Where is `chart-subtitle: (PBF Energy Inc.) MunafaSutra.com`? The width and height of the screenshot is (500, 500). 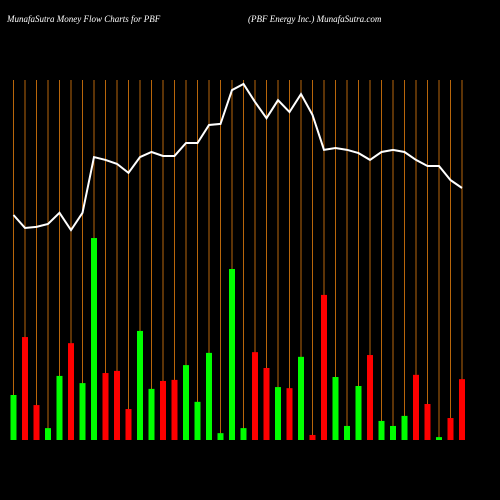
chart-subtitle: (PBF Energy Inc.) MunafaSutra.com is located at coordinates (315, 19).